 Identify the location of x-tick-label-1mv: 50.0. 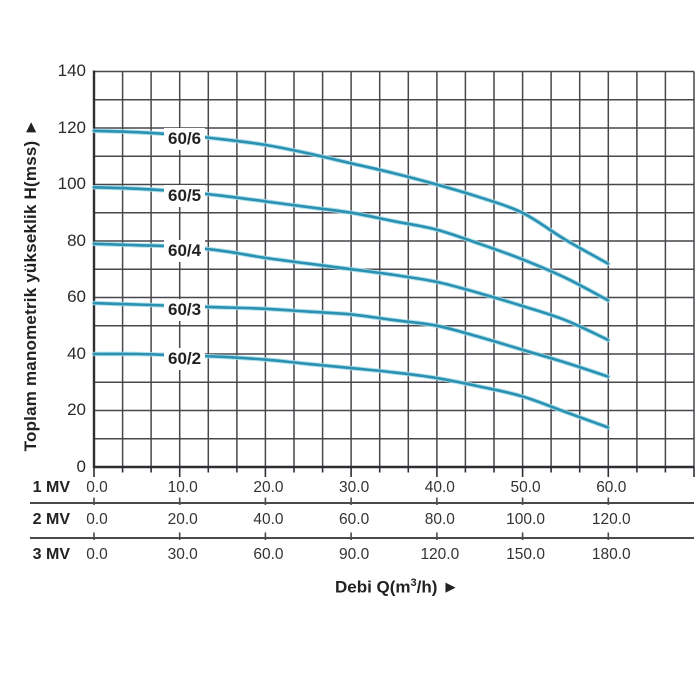
(525, 487).